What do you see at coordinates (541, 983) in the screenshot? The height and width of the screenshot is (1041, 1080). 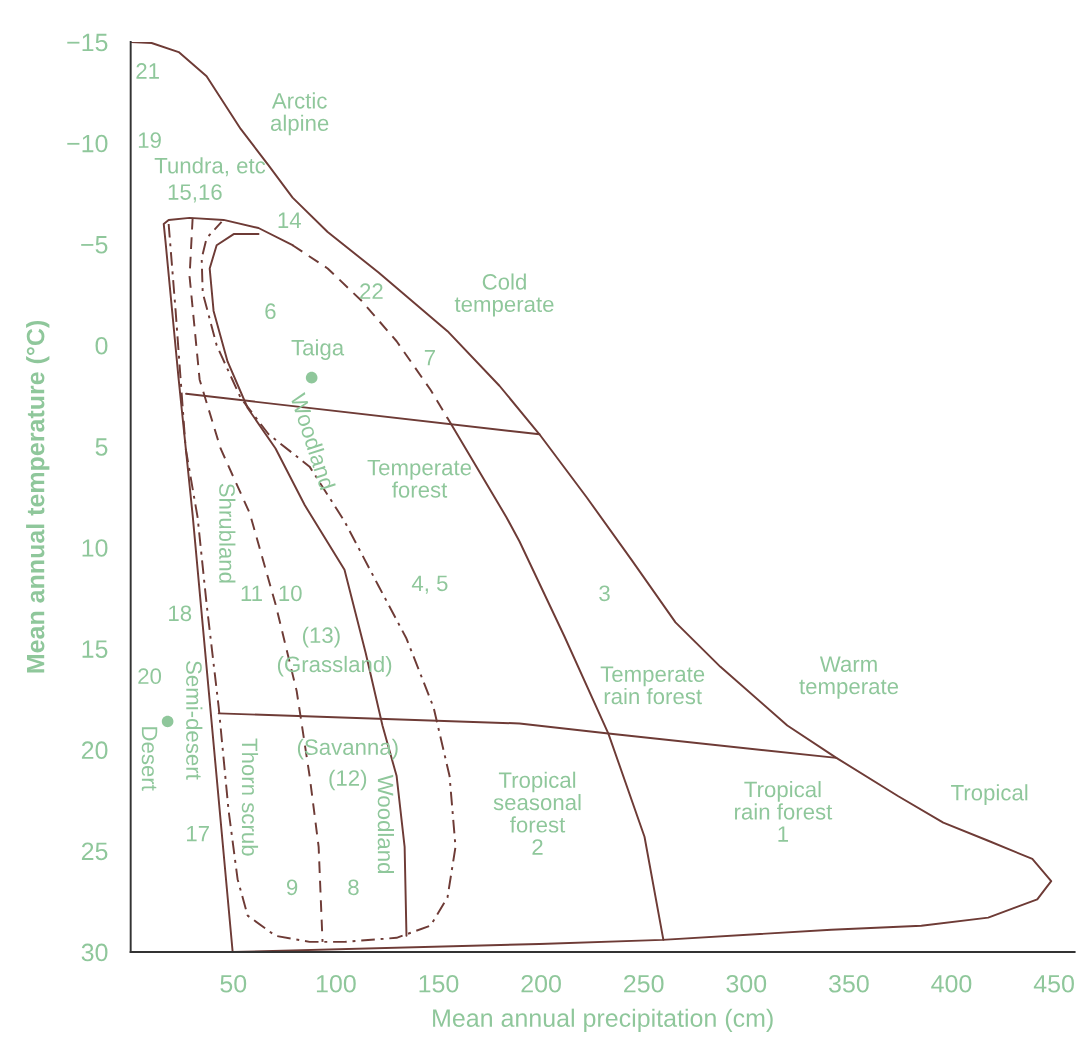 I see `x-tick-label: 200` at bounding box center [541, 983].